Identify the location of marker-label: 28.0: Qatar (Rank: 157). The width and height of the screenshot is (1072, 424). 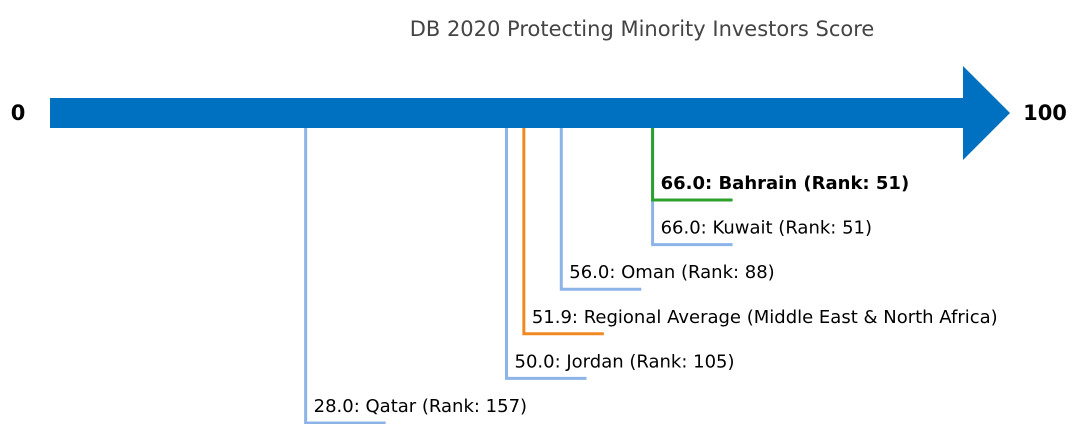
(420, 406).